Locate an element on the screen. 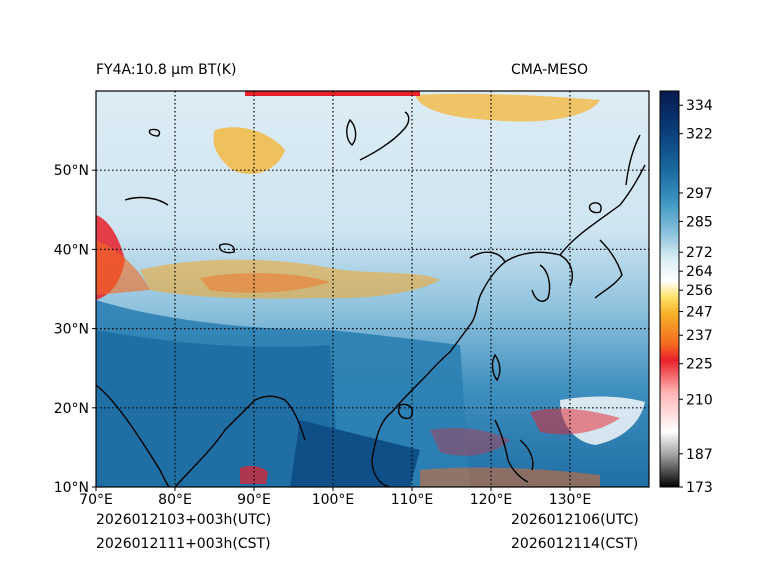 The height and width of the screenshot is (573, 764). product-title: FY4A:10.8 µm BT(K) is located at coordinates (166, 70).